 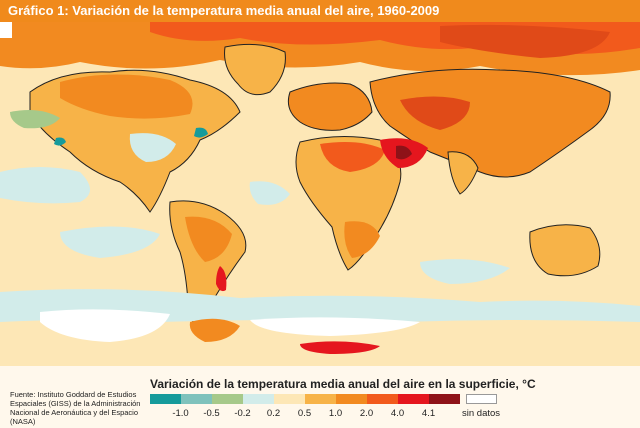 What do you see at coordinates (211, 413) in the screenshot?
I see `legend-label-minus-0-5: -0.5` at bounding box center [211, 413].